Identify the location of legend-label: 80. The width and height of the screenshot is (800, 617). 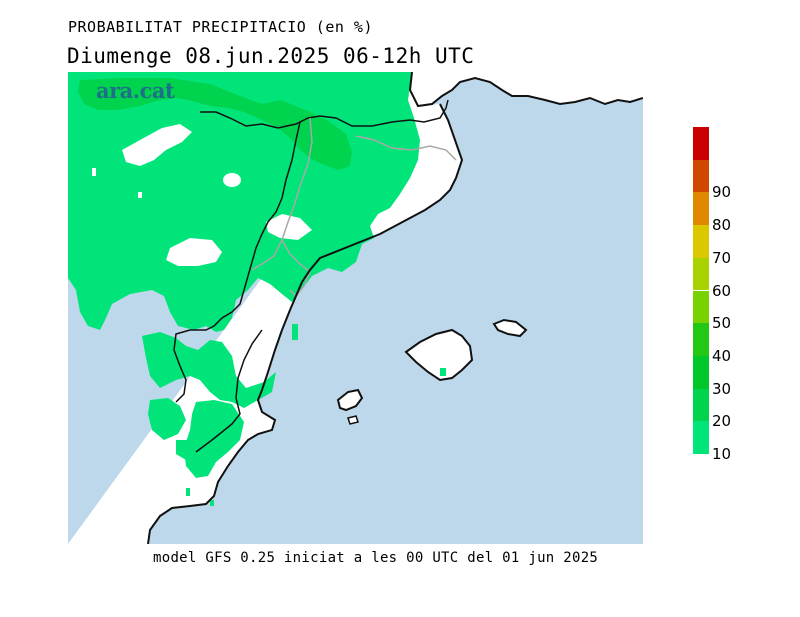
(722, 225).